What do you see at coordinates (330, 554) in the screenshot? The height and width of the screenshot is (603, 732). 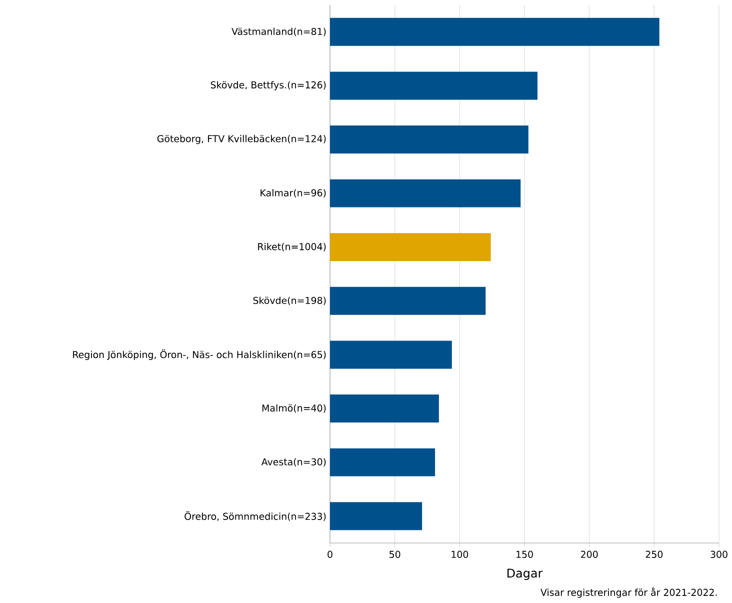 I see `x-tick-label: 0` at bounding box center [330, 554].